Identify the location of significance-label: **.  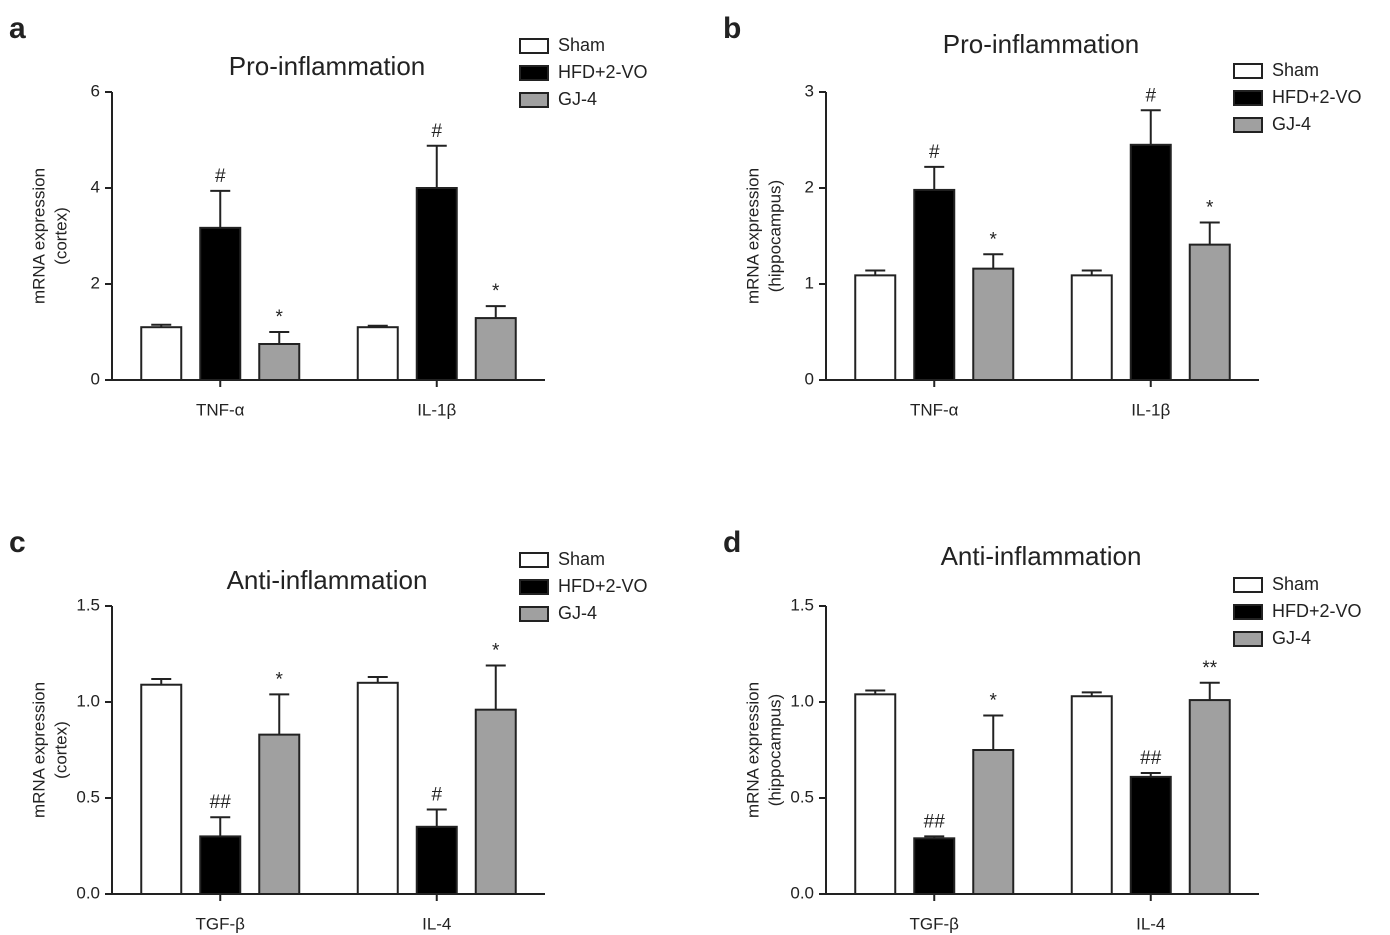
(1209, 668).